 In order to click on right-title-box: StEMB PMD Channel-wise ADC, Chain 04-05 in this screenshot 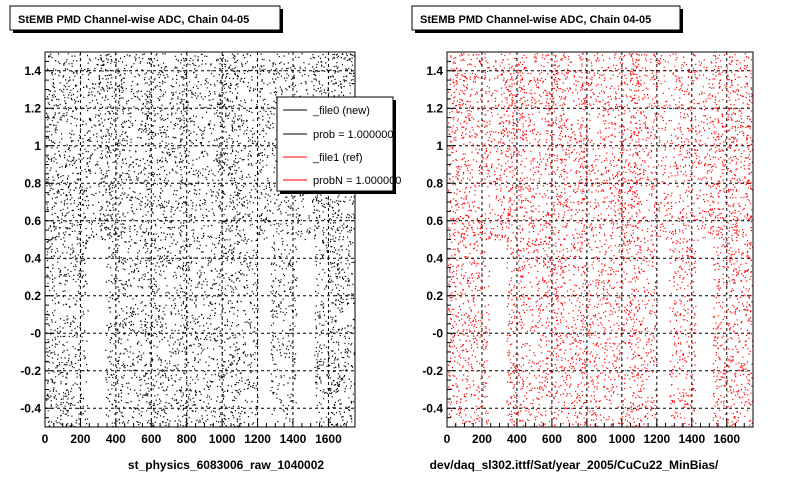, I will do `click(547, 19)`.